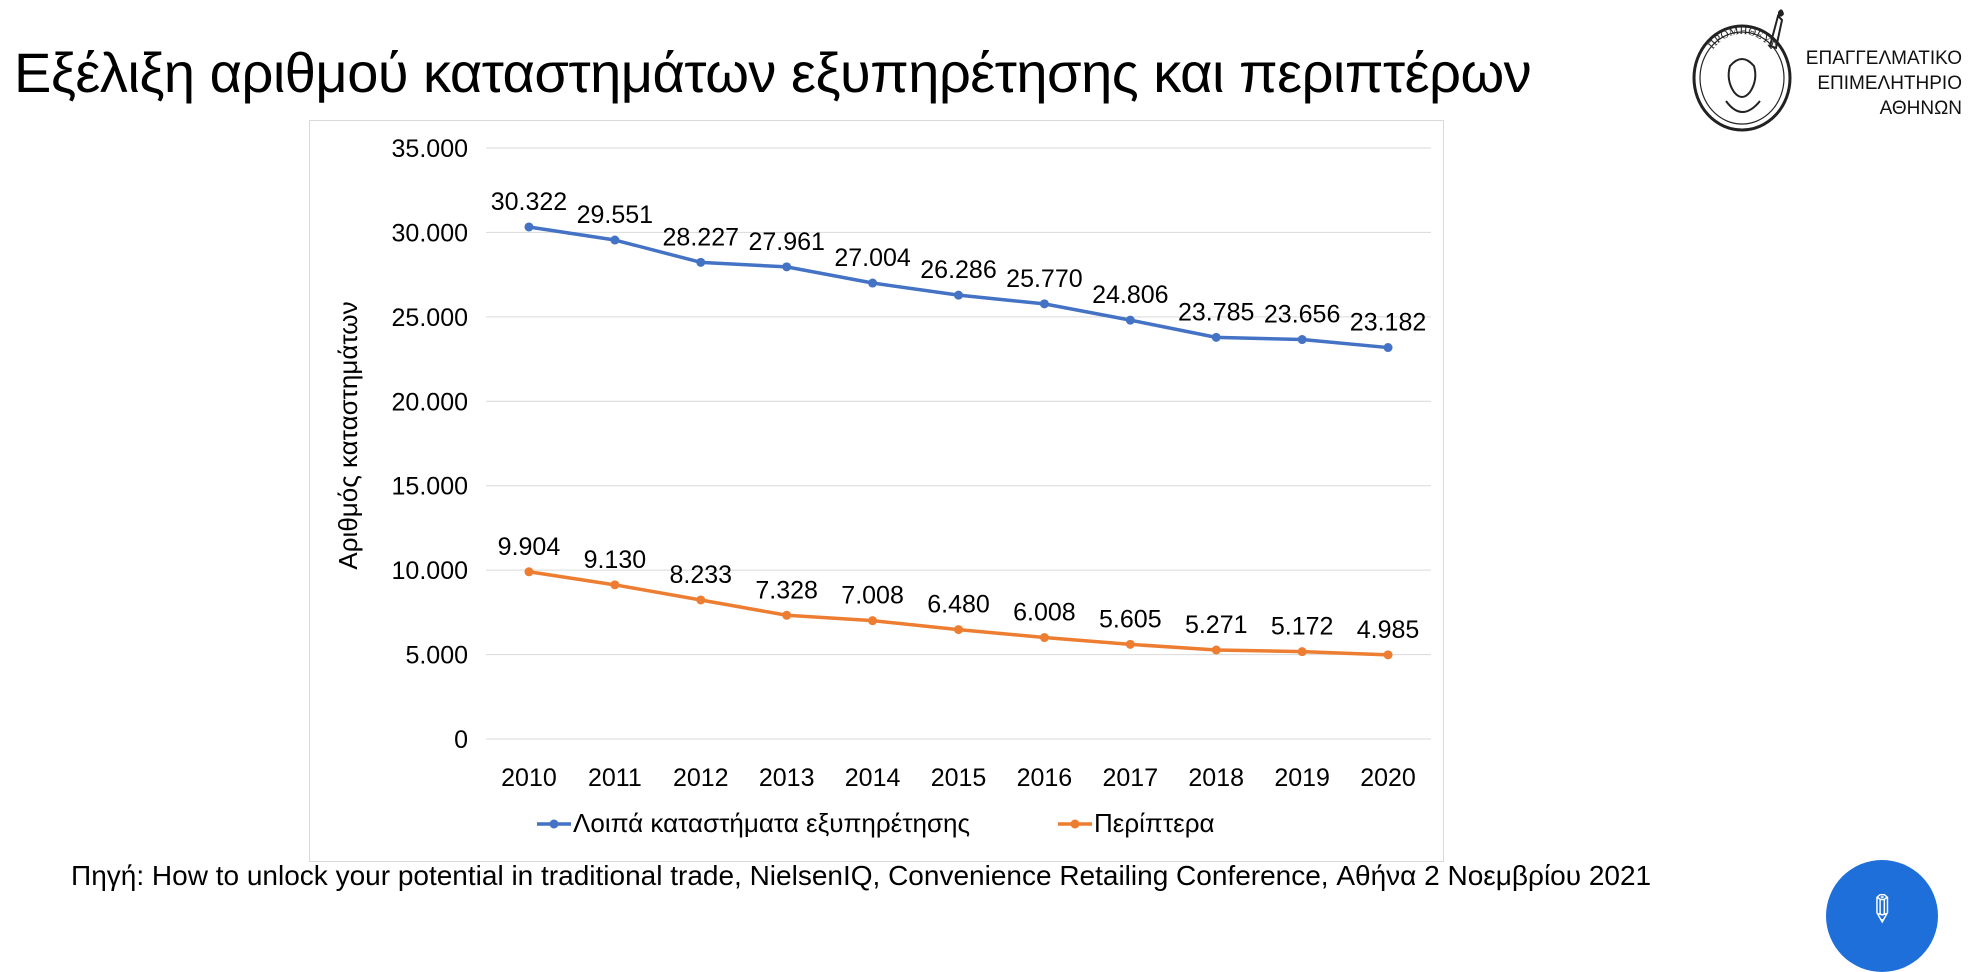 This screenshot has height=972, width=1975. I want to click on x-tick-label: 2018, so click(1216, 778).